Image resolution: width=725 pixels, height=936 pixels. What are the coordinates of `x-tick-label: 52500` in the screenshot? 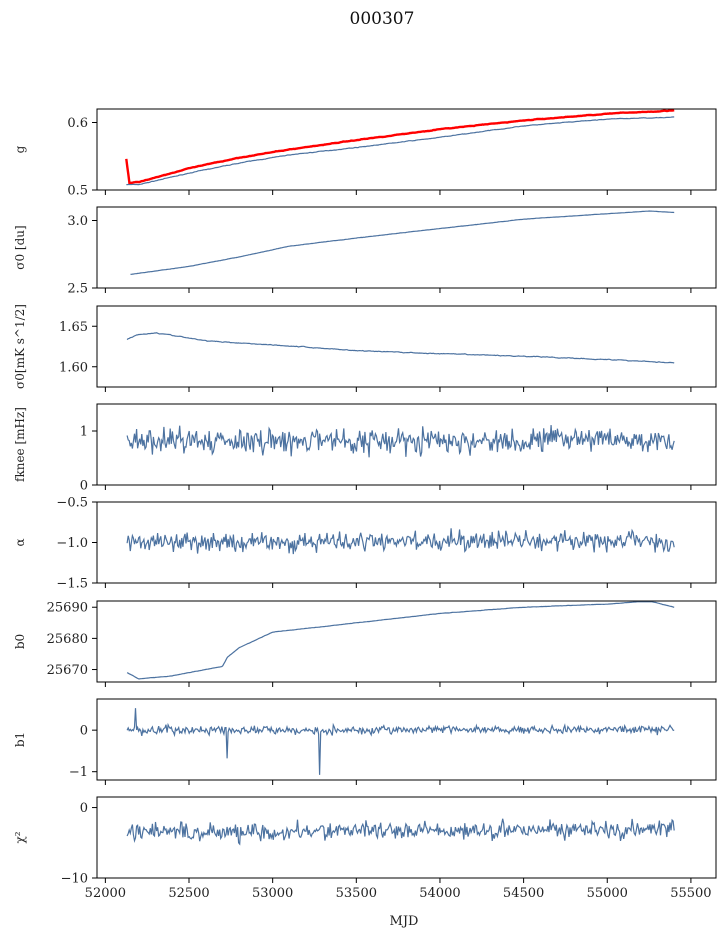 It's located at (188, 893).